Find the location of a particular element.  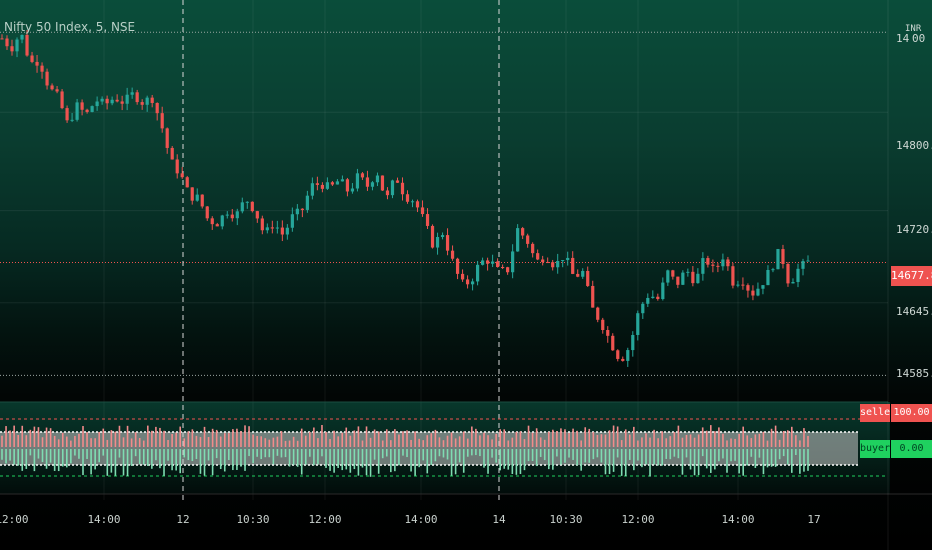

time-axis-label: 12:00 is located at coordinates (638, 519).